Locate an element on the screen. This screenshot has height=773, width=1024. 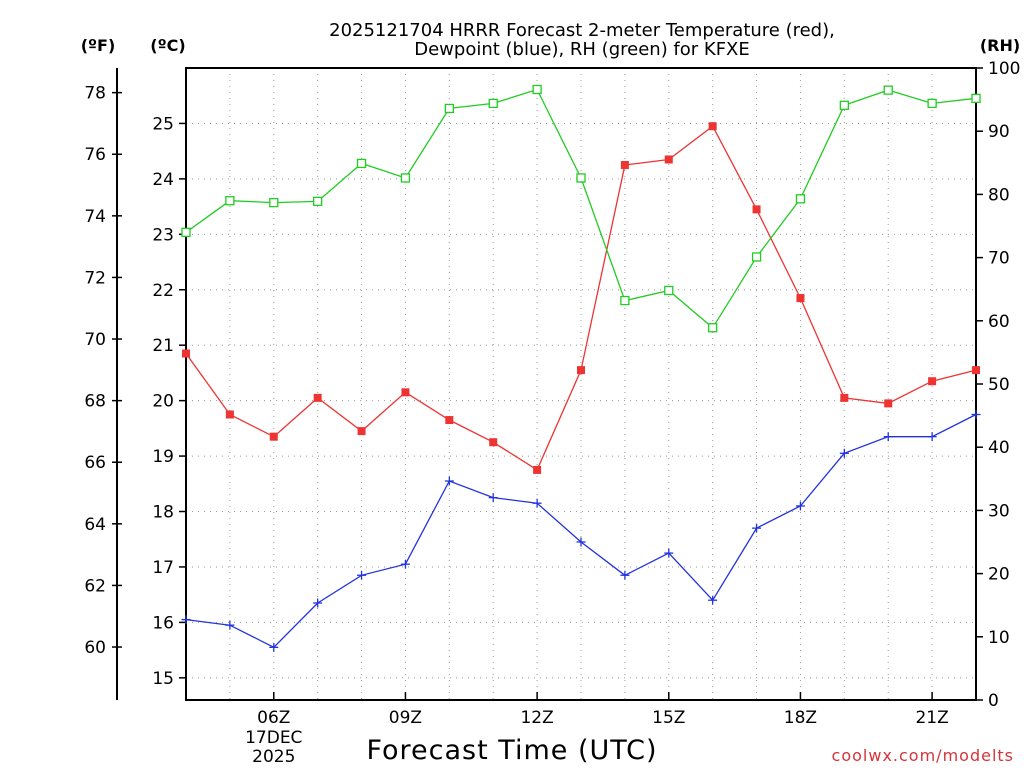
celsius-axis-unit: (ºC) is located at coordinates (167, 45).